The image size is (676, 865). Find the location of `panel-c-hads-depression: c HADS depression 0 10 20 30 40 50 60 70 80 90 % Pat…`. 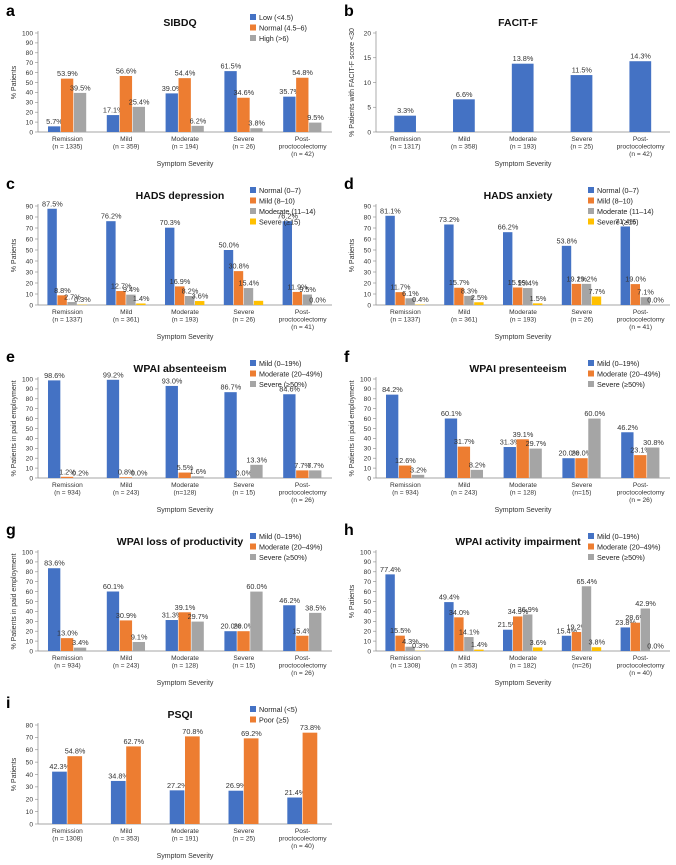

panel-c-hads-depression: c HADS depression 0 10 20 30 40 50 60 70 80 90 % Pat… is located at coordinates (169, 259).